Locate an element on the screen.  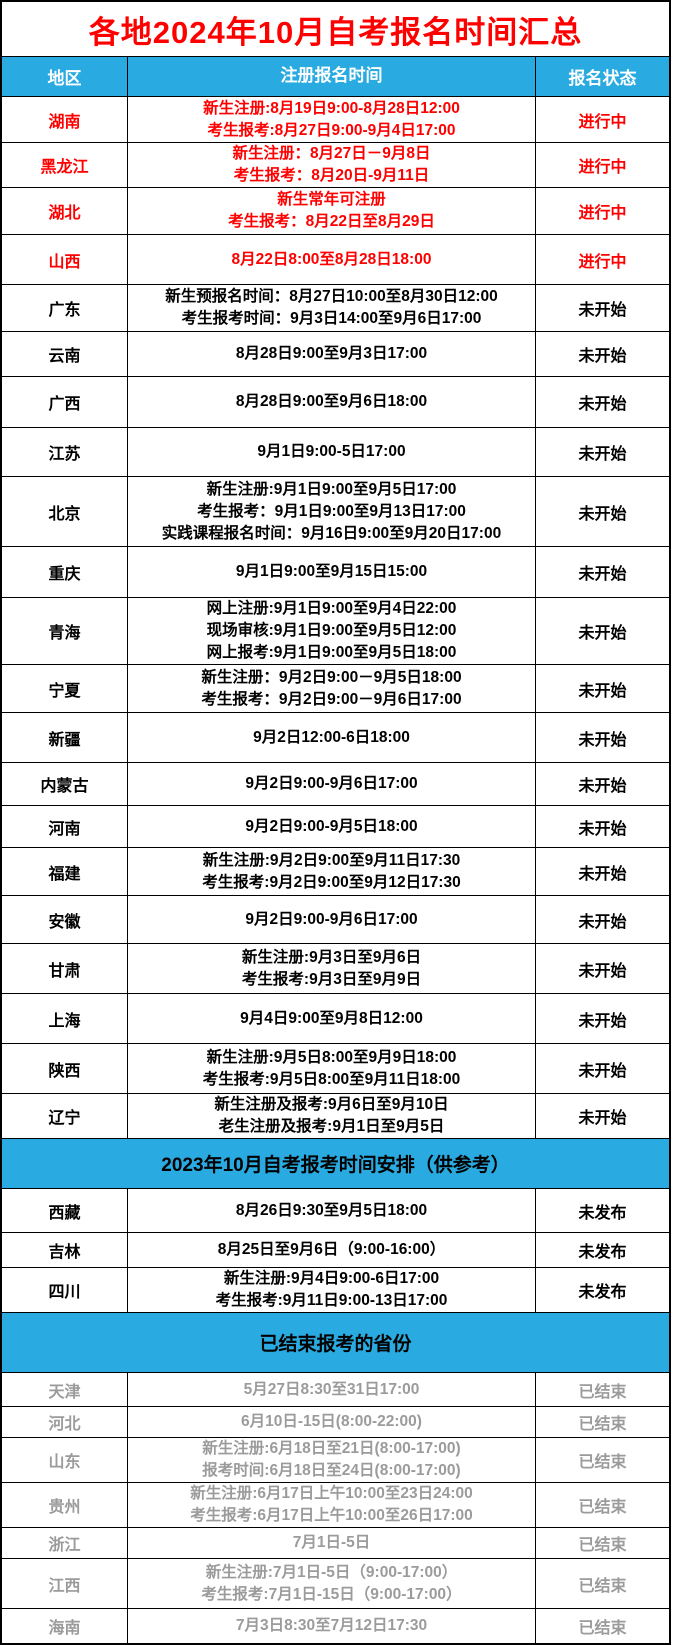
region-cell: 天津 is located at coordinates (65, 1389).